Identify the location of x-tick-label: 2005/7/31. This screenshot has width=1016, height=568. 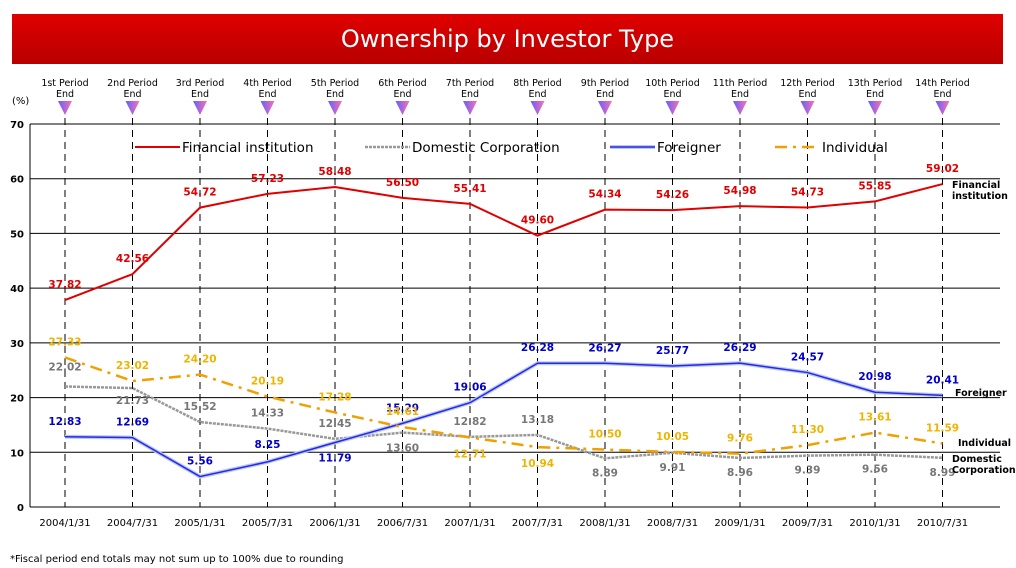
(267, 523).